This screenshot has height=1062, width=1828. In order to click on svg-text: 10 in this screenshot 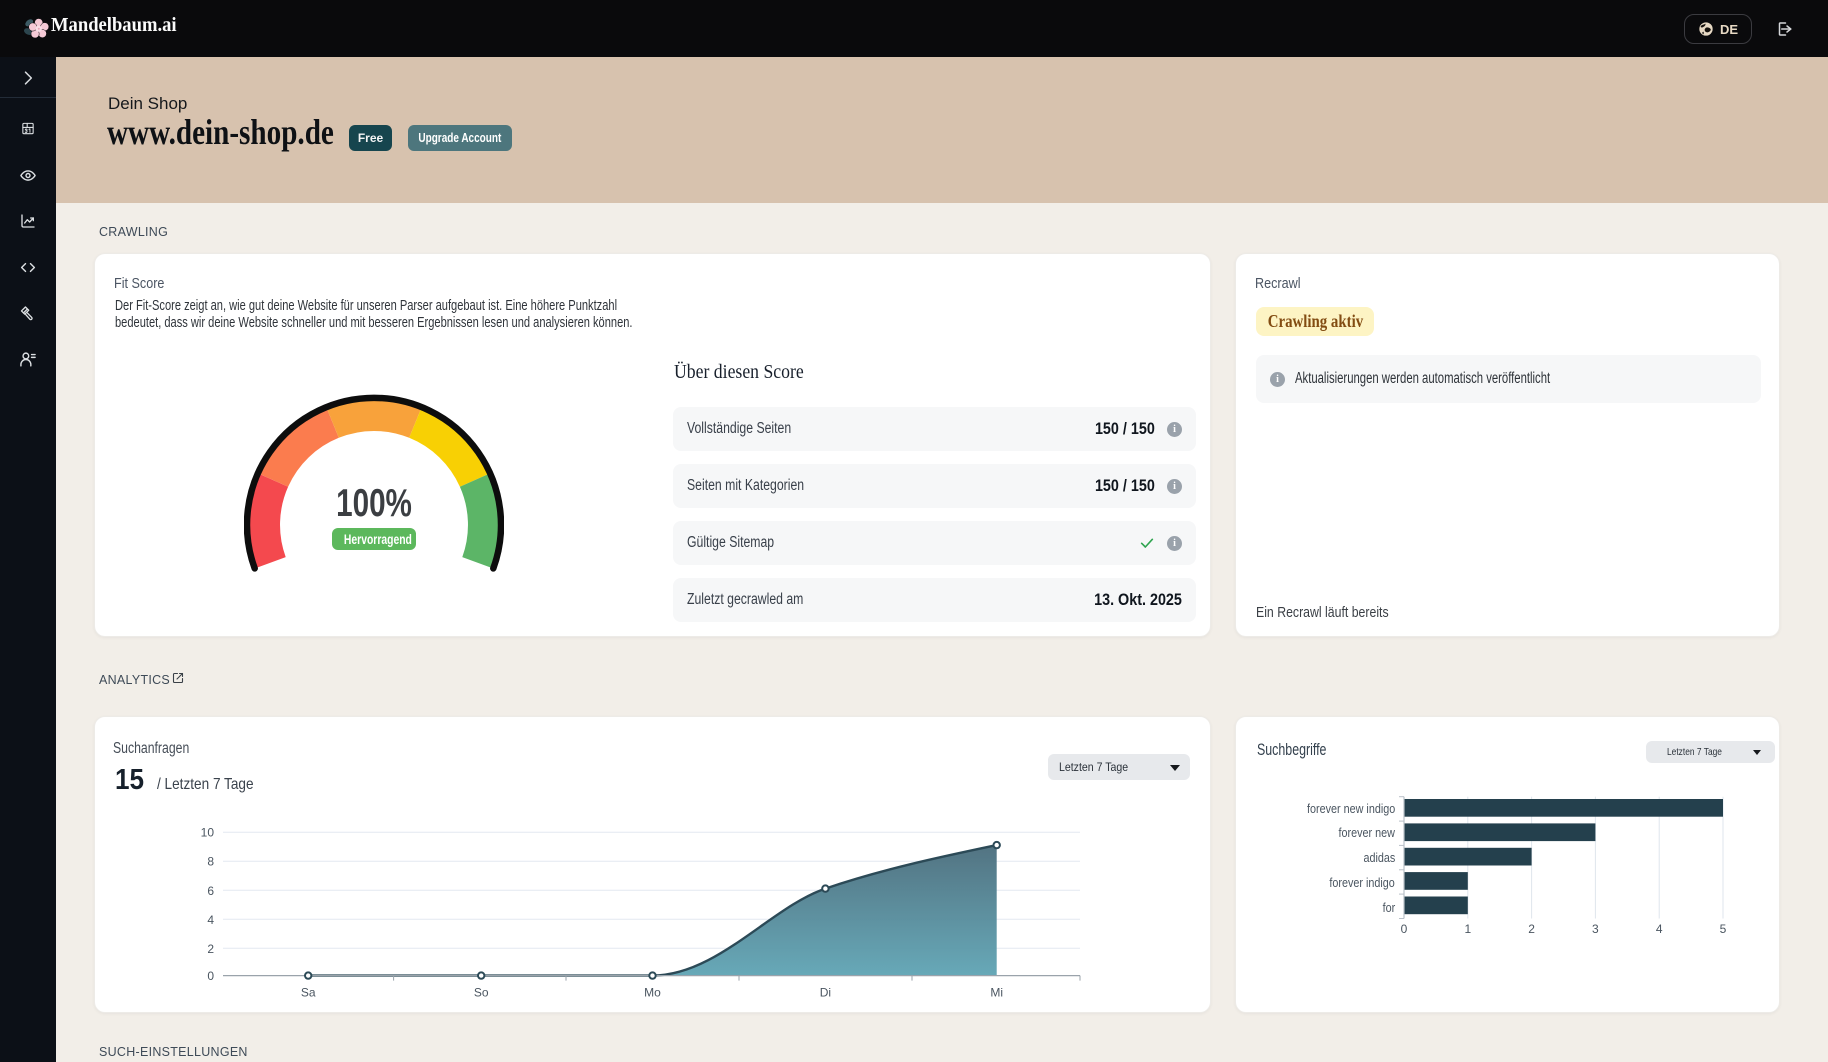, I will do `click(208, 833)`.